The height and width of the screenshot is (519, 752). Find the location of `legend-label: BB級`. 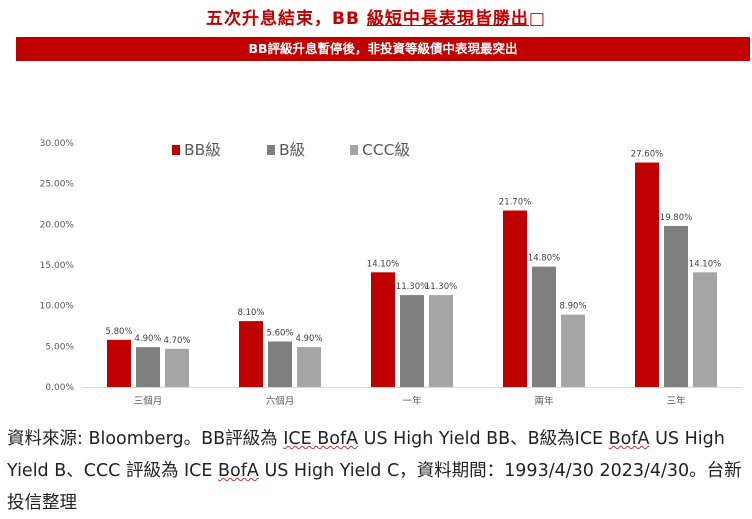

legend-label: BB級 is located at coordinates (202, 150).